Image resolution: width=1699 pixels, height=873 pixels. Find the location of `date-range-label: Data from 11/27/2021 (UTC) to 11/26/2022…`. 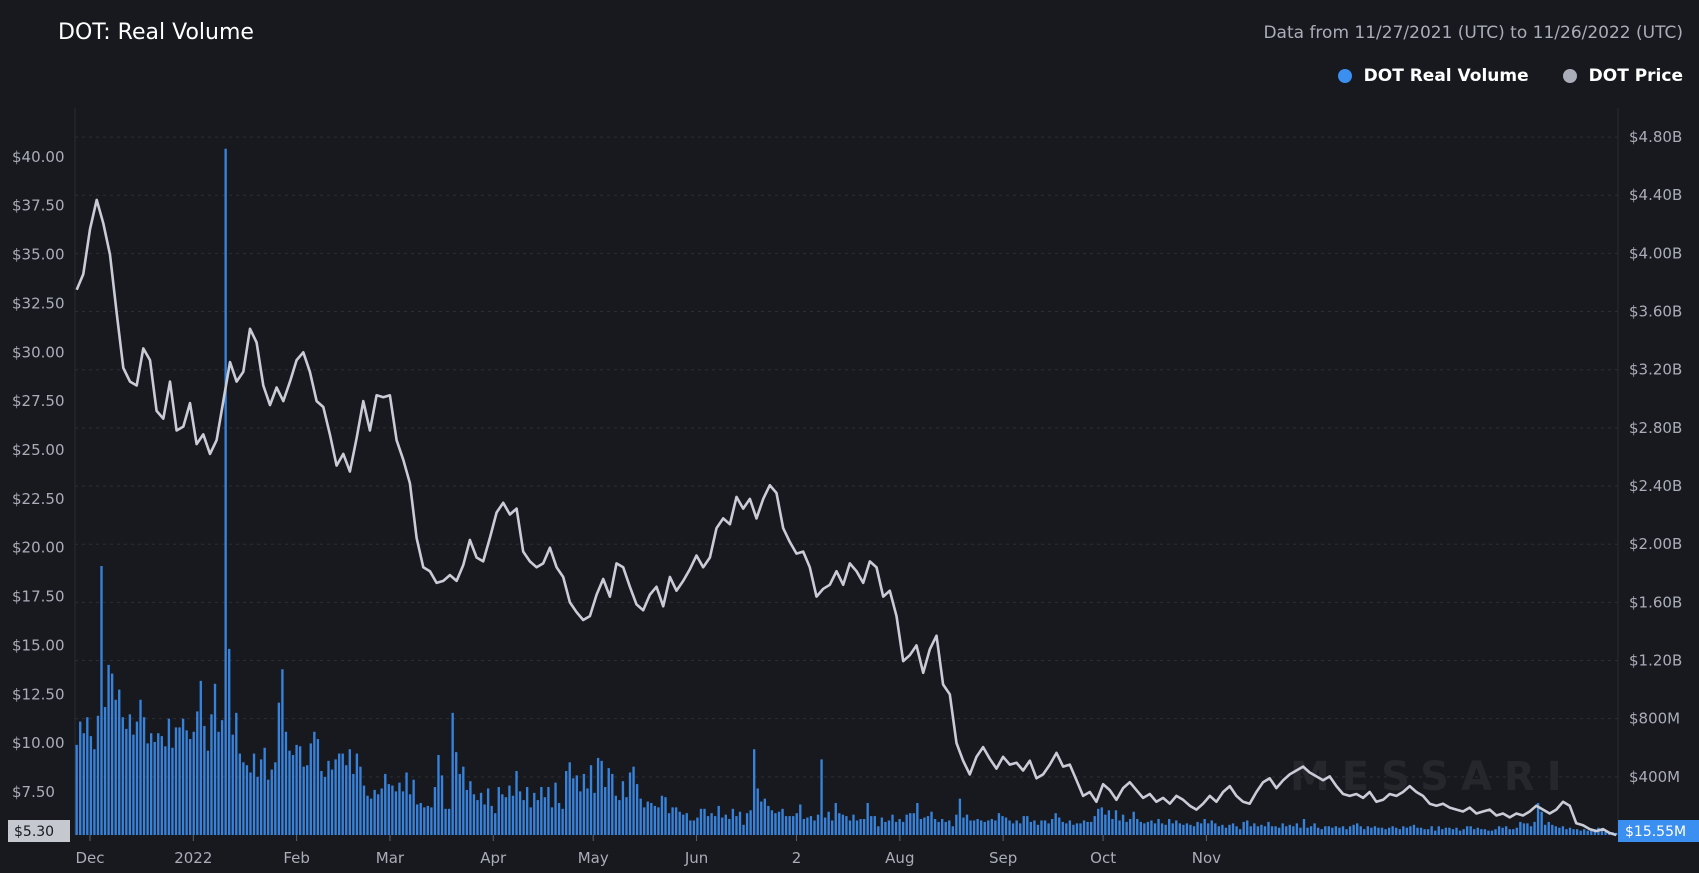

date-range-label: Data from 11/27/2021 (UTC) to 11/26/2022… is located at coordinates (1473, 33).